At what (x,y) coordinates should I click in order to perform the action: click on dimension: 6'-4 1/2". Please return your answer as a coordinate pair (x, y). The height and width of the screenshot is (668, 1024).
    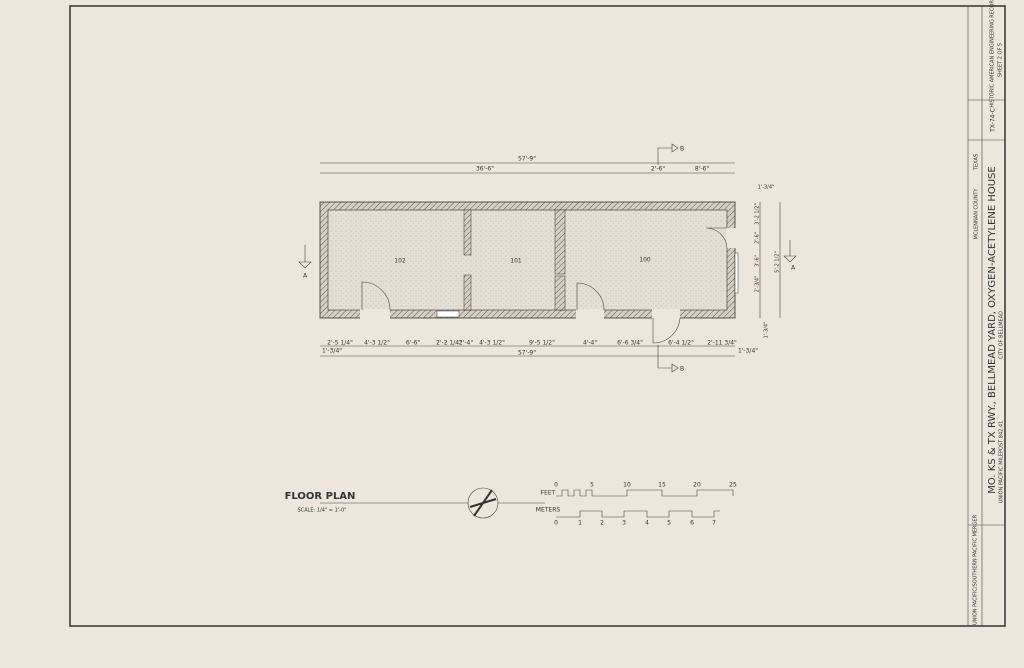
    Looking at the image, I should click on (681, 343).